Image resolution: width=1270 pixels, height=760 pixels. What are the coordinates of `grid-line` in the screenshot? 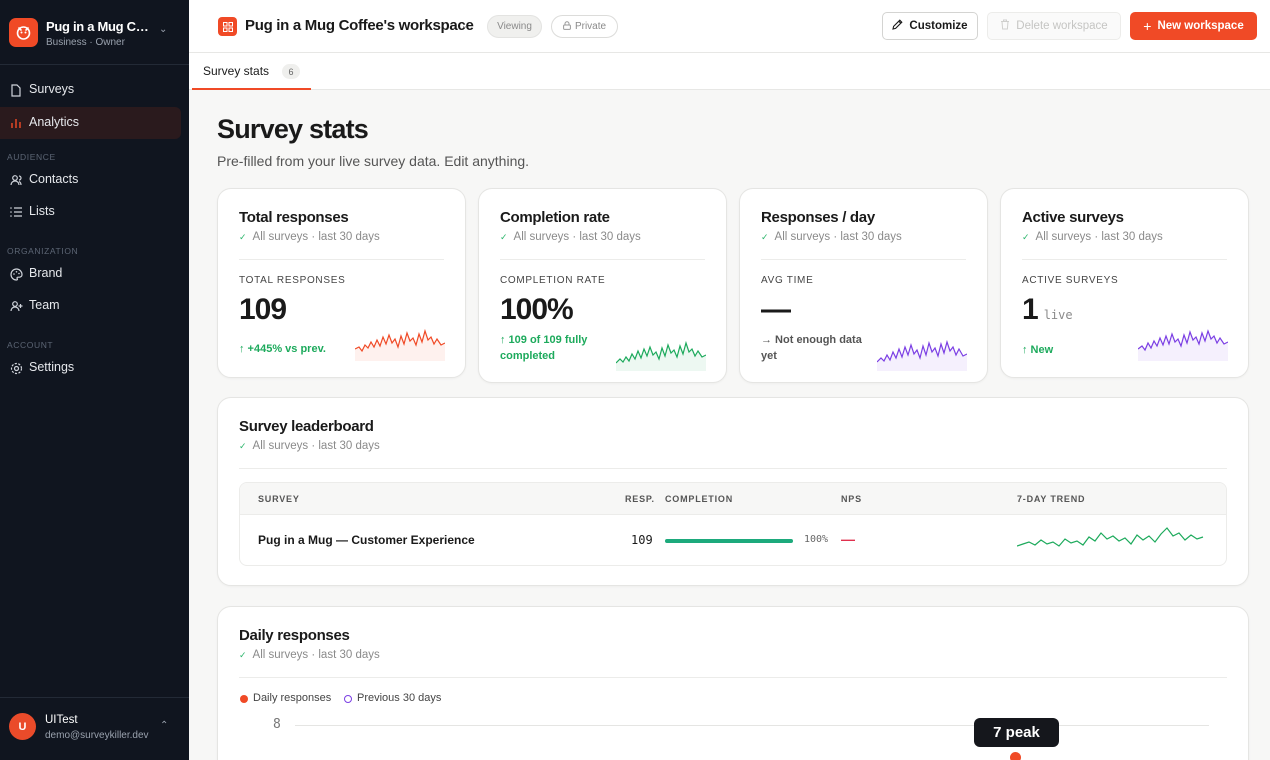 It's located at (752, 725).